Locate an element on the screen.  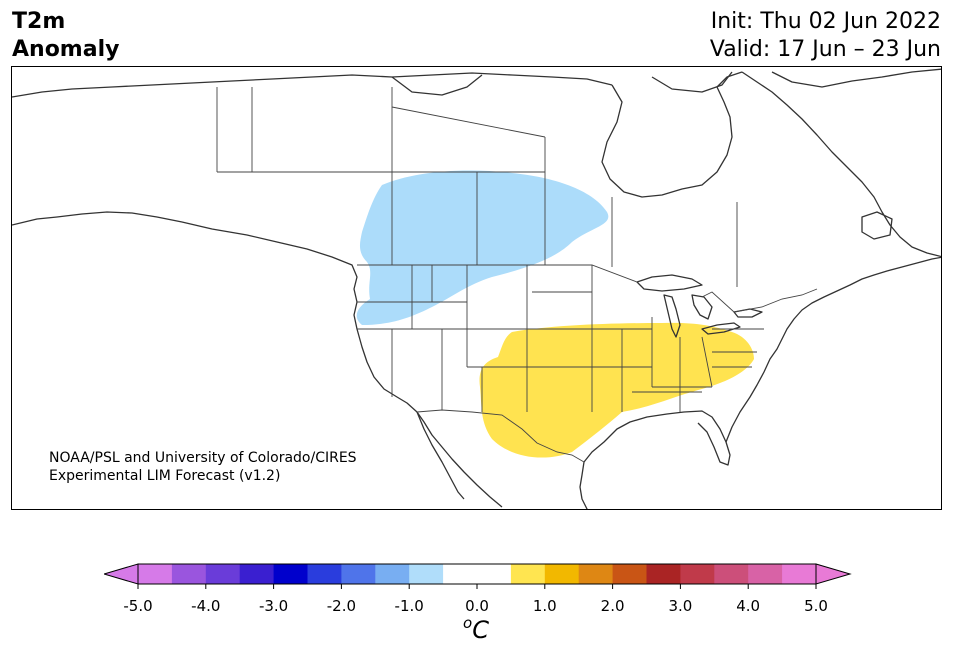
init-date: Init: Thu 02 Jun 2022 is located at coordinates (825, 21).